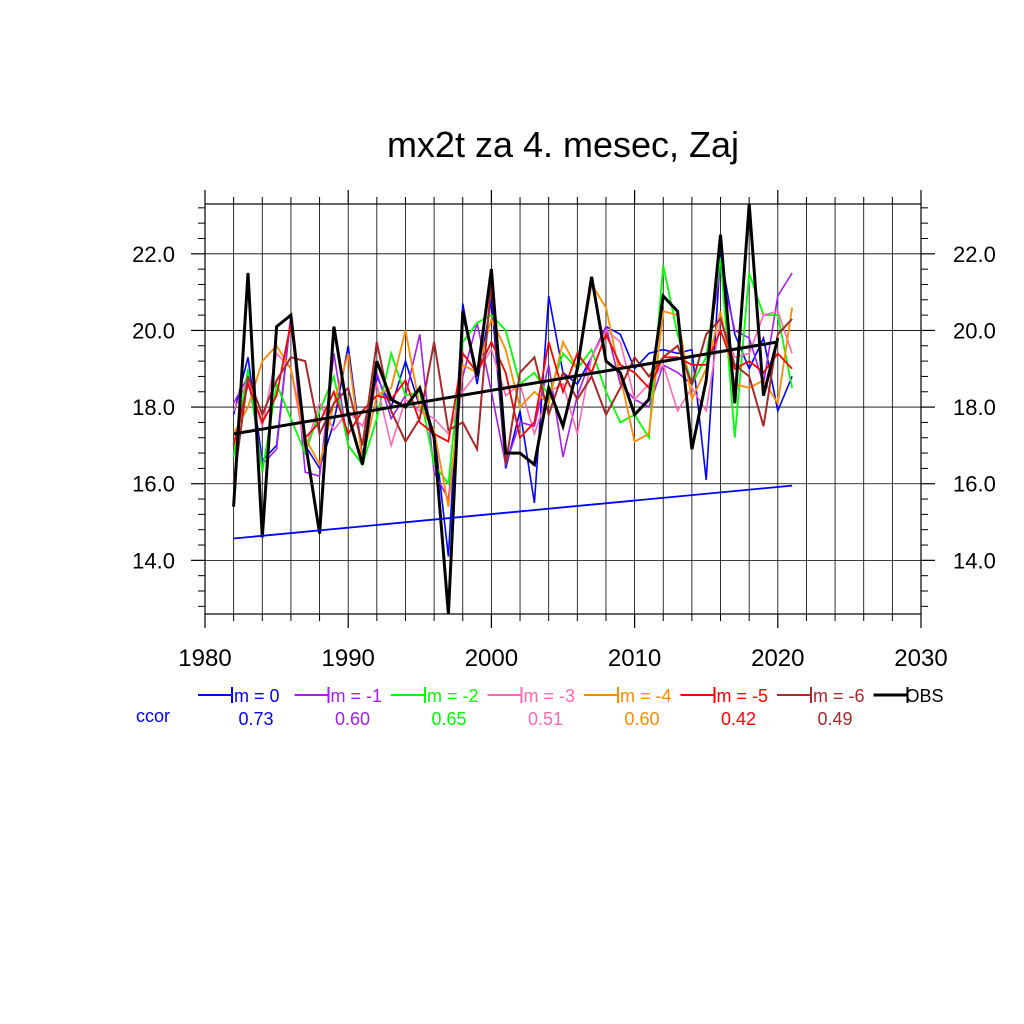 The image size is (1024, 1024). Describe the element at coordinates (448, 719) in the screenshot. I see `ccor-value: 0.65` at that location.